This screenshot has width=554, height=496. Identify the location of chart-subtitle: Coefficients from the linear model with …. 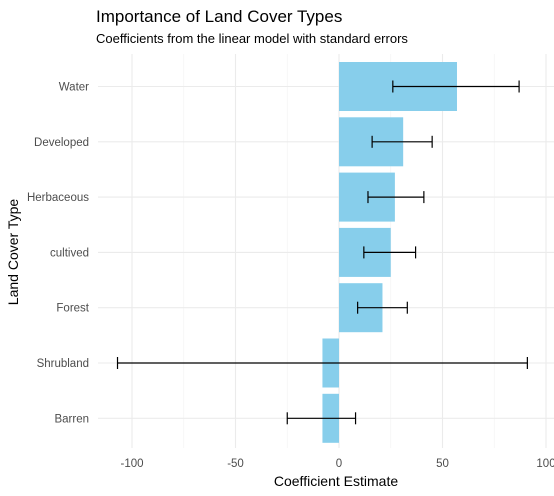
(252, 38).